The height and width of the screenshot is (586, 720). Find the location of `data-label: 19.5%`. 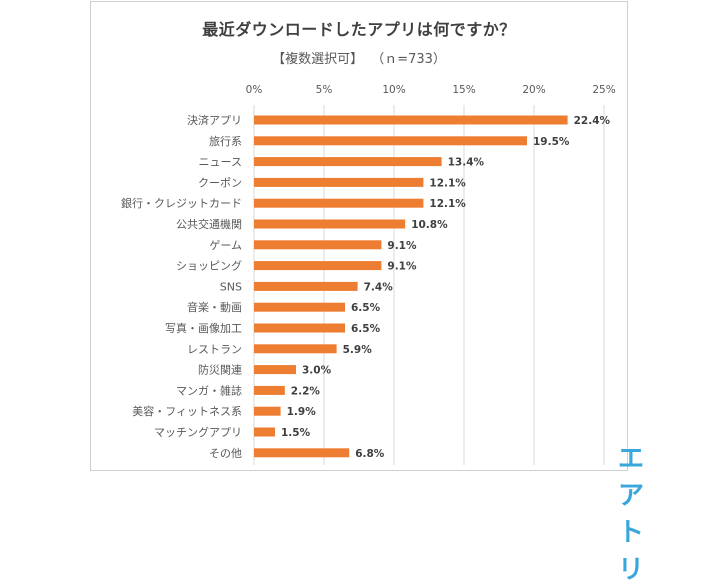

data-label: 19.5% is located at coordinates (551, 142).